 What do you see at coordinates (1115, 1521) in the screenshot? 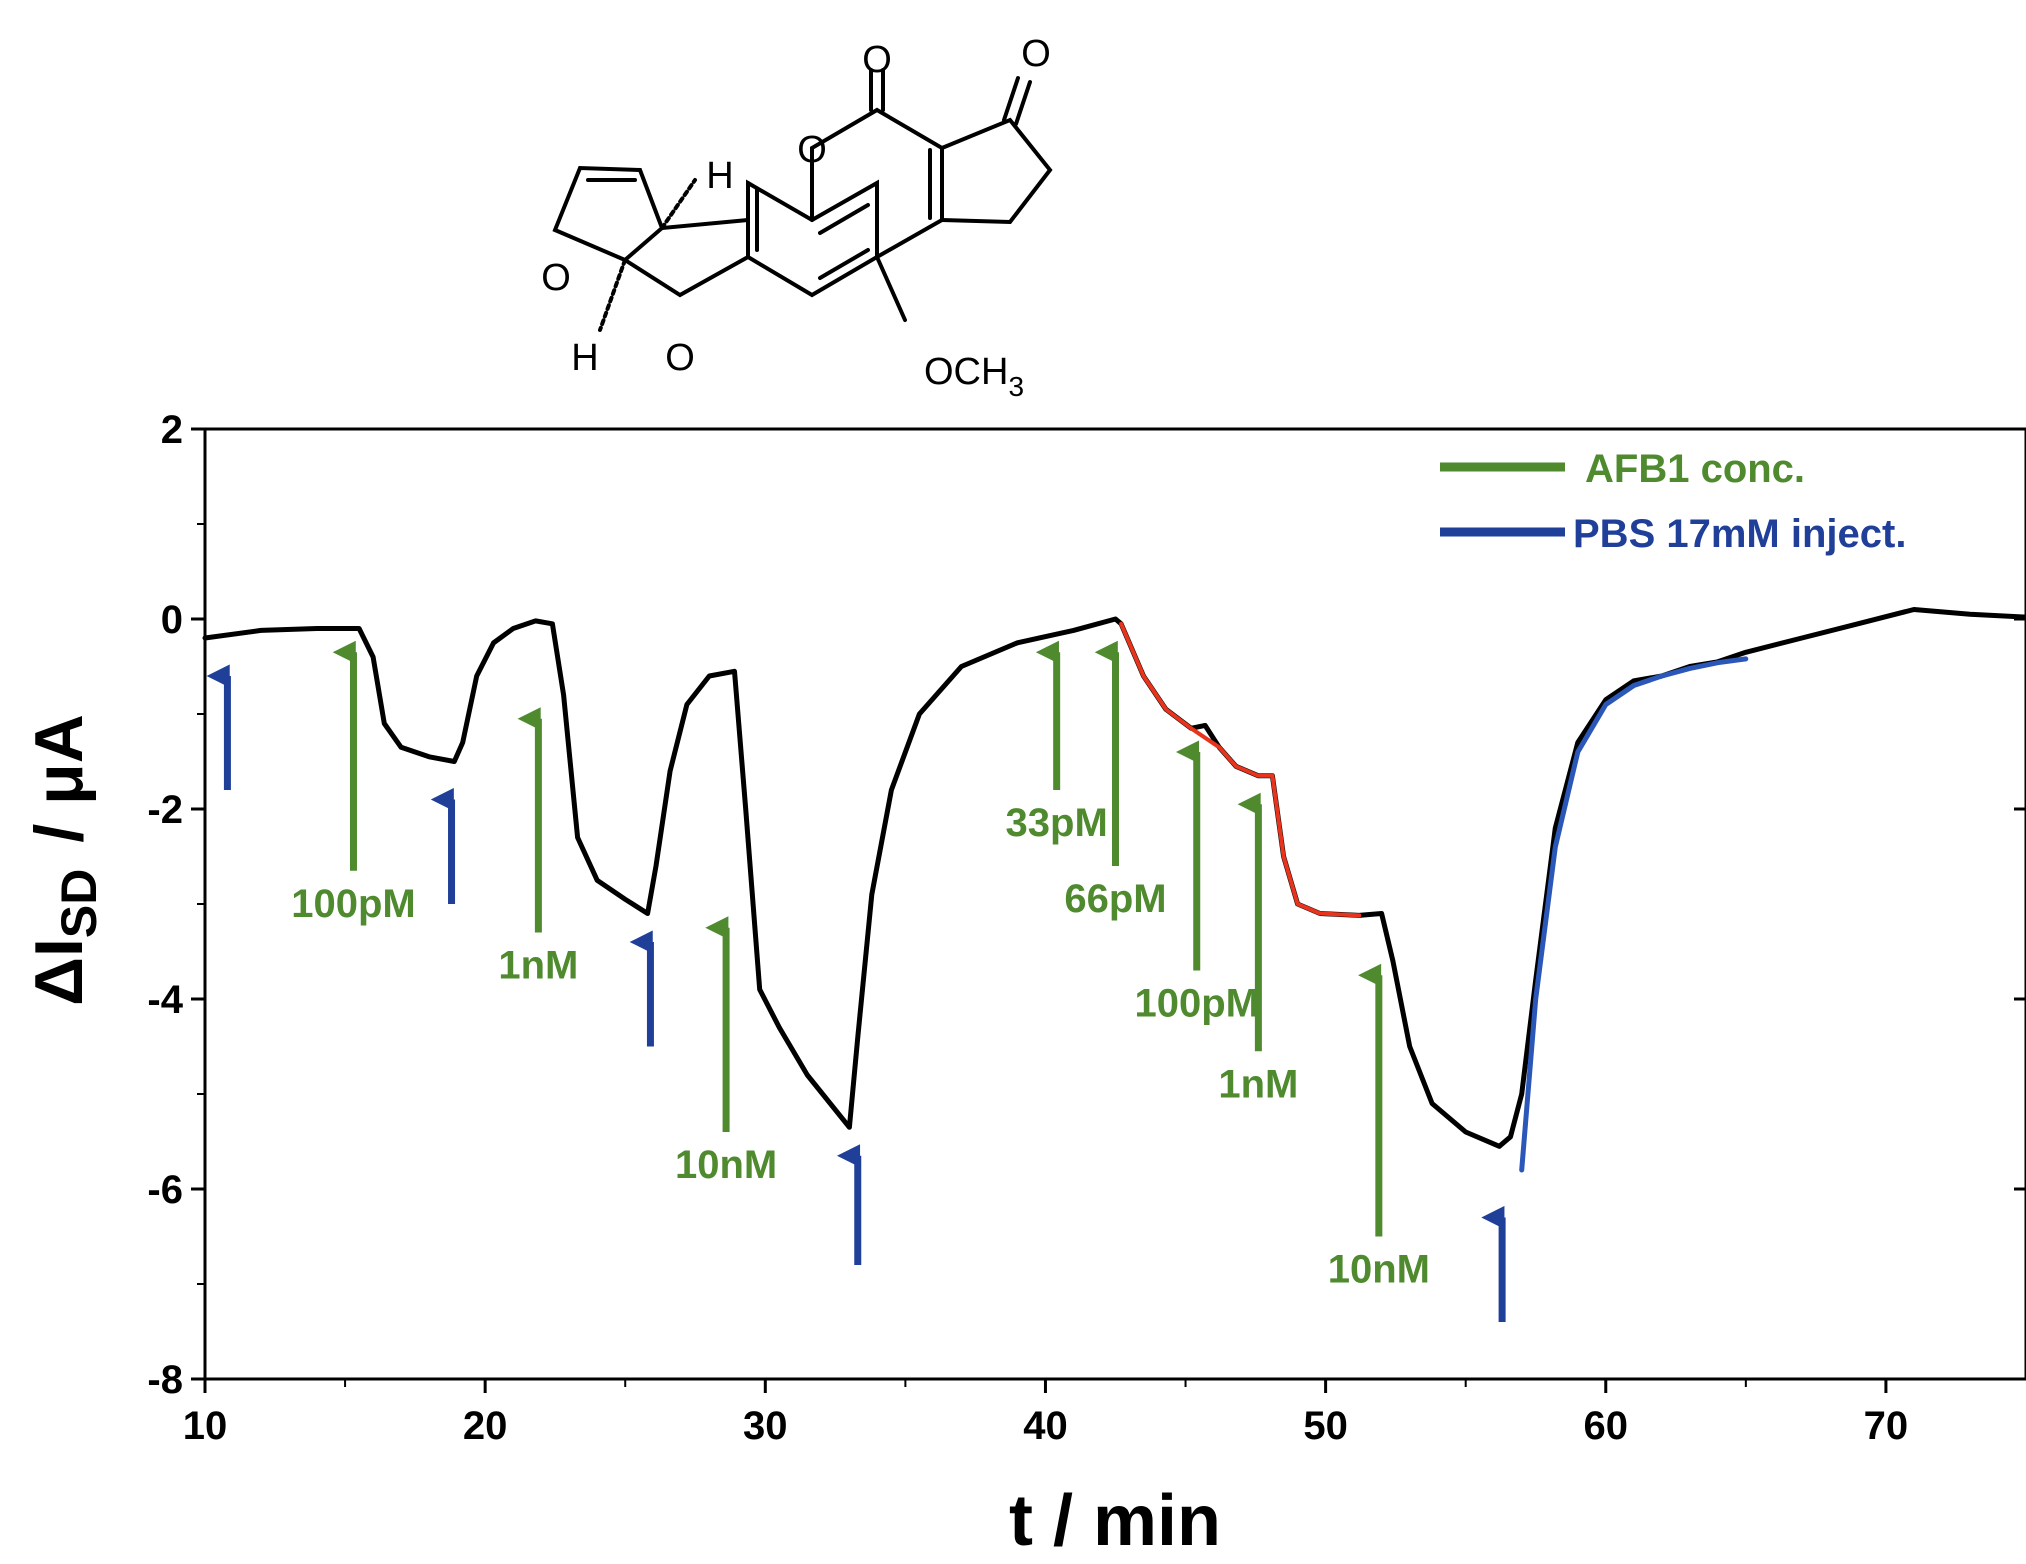
I see `x-axis-title: t / min` at bounding box center [1115, 1521].